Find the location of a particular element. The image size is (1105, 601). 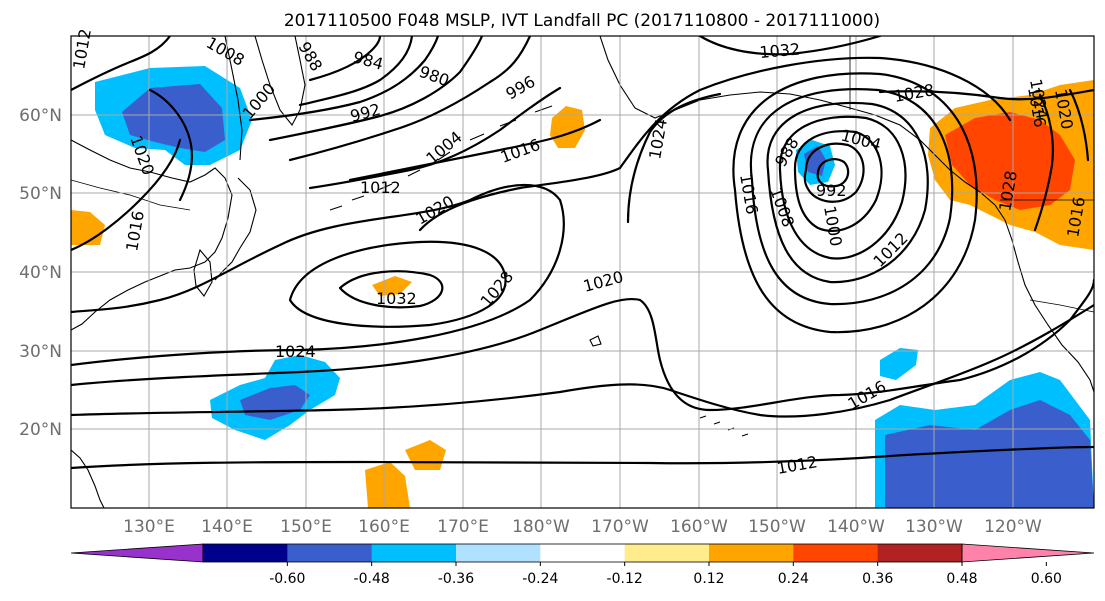

asia-coastline is located at coordinates (152, 235).